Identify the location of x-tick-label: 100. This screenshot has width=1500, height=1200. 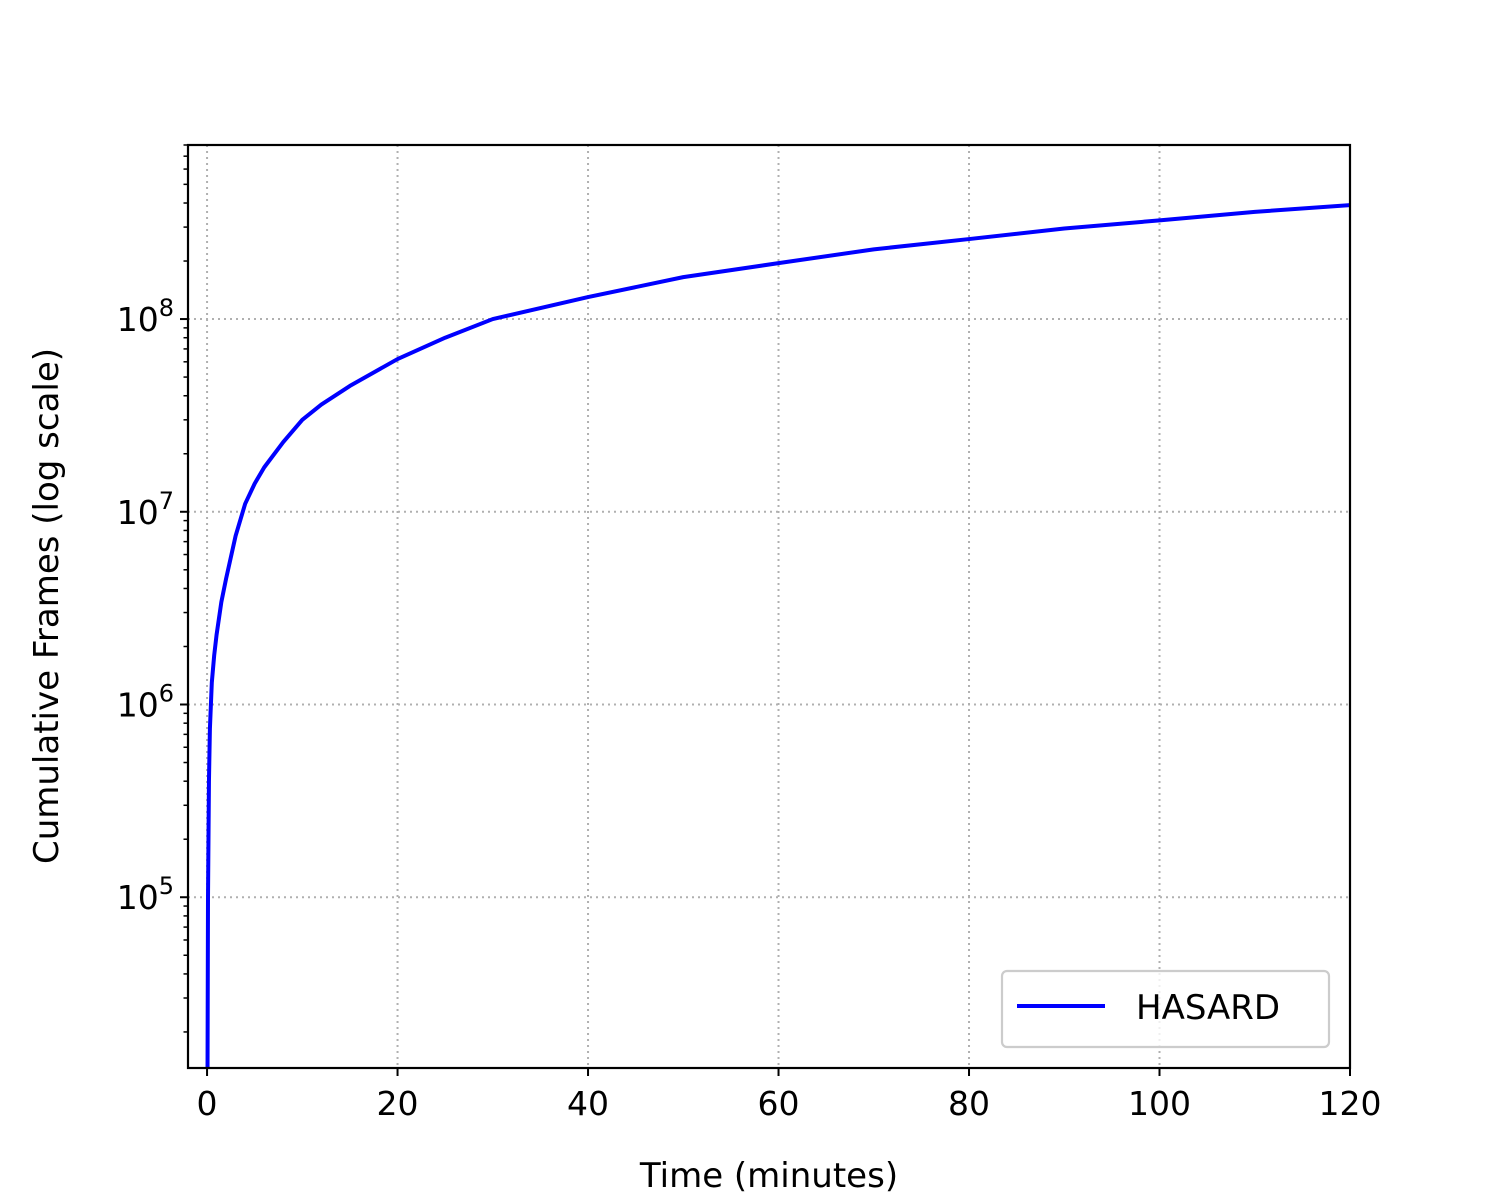
(1159, 1103).